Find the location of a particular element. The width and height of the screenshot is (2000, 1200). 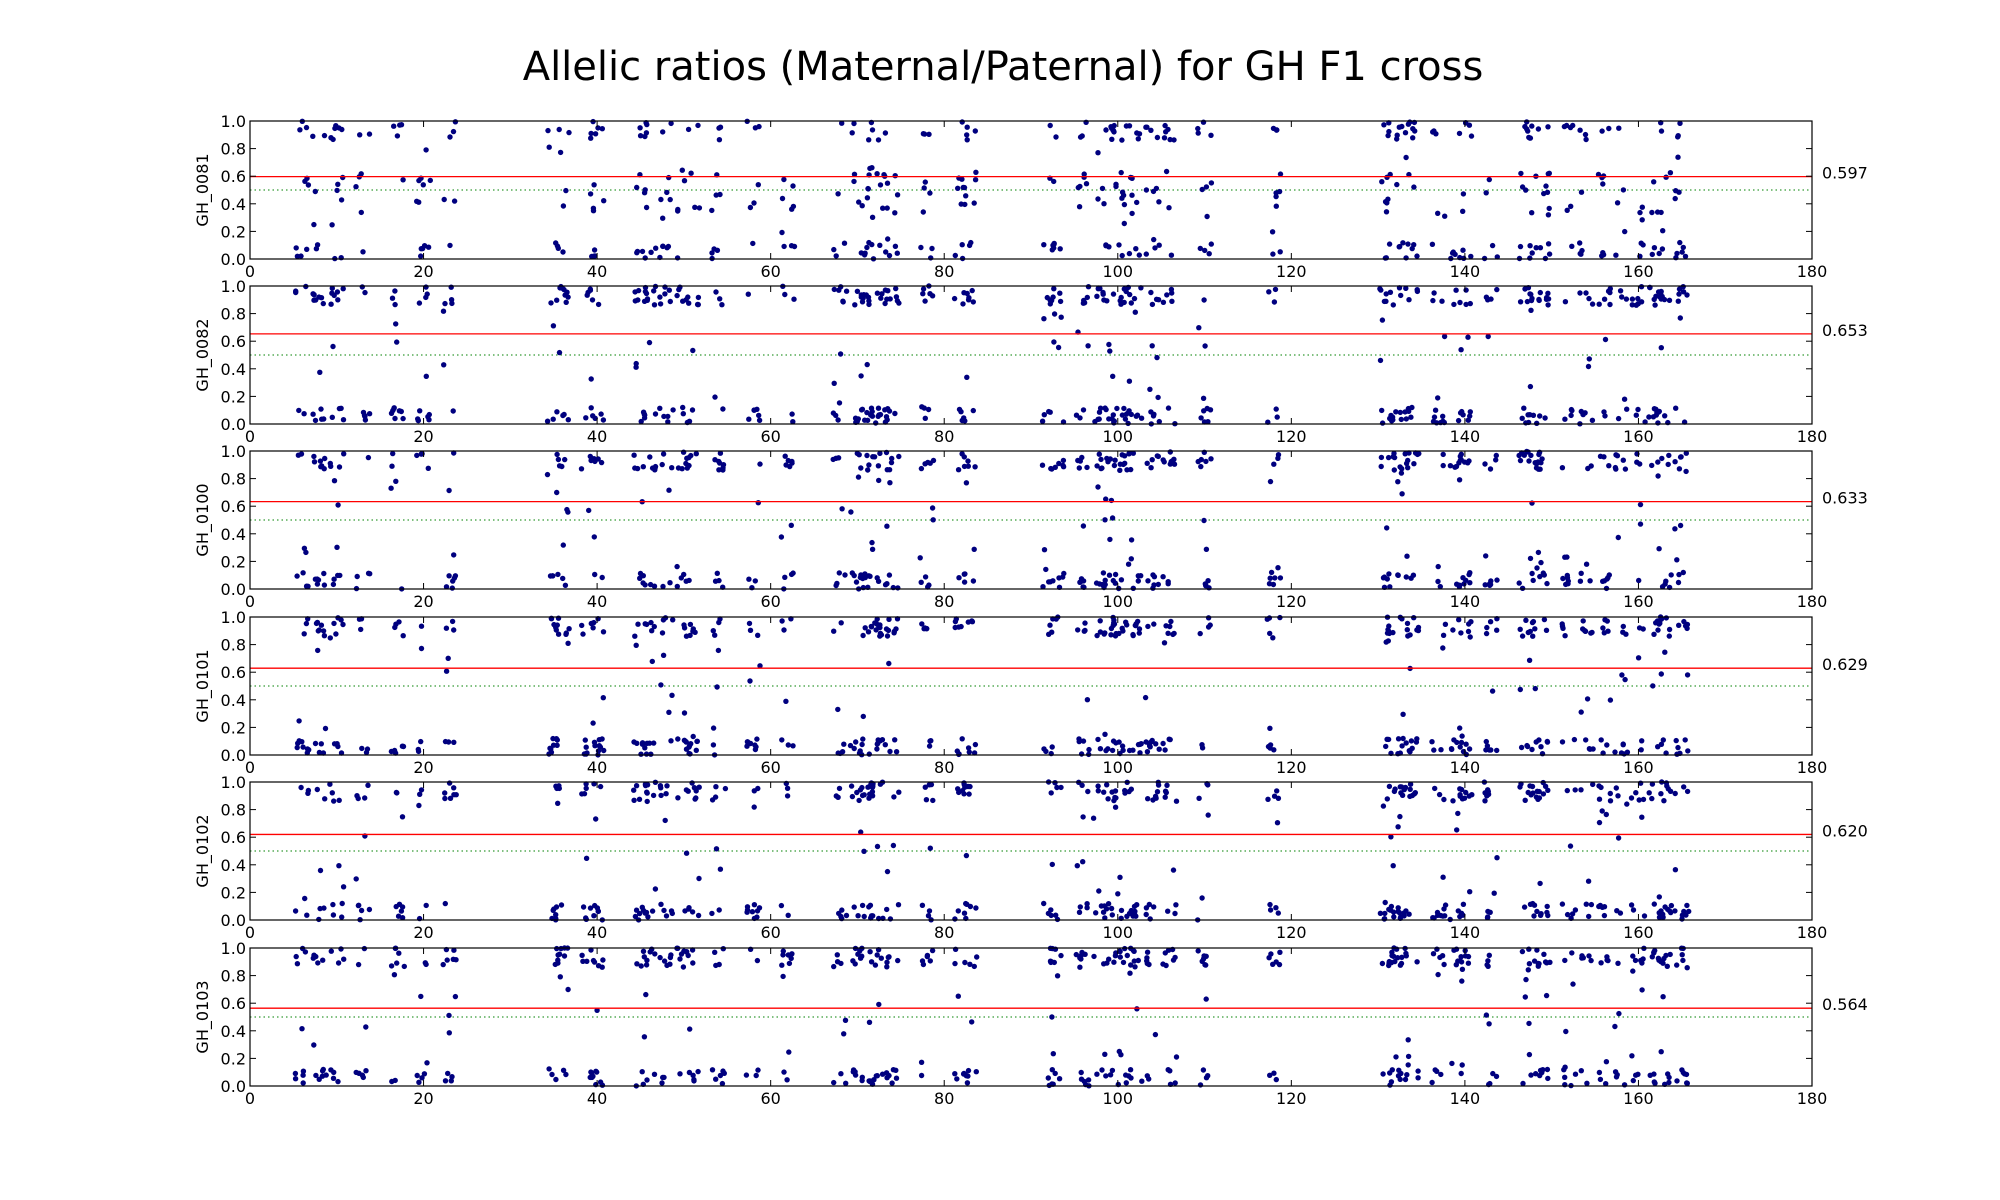

y-tick-label: 1.0 is located at coordinates (233, 782).